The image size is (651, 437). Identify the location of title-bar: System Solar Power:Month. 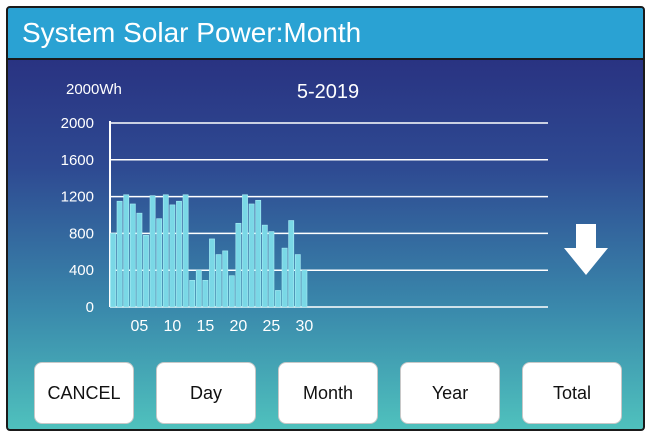
(325, 34).